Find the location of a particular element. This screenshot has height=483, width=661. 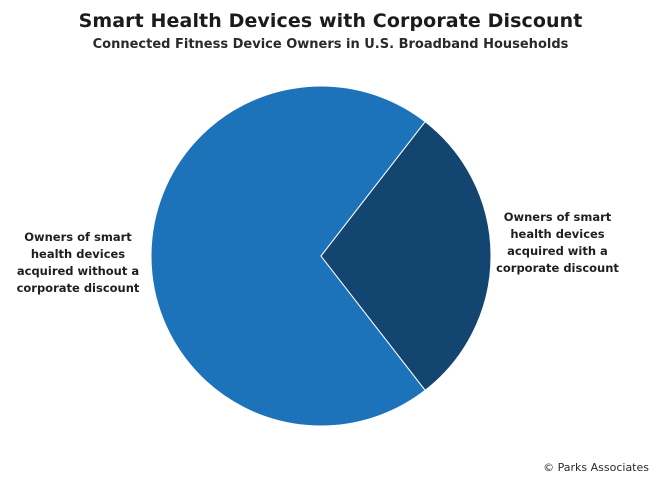

source-credit: © Parks Associates is located at coordinates (596, 467).